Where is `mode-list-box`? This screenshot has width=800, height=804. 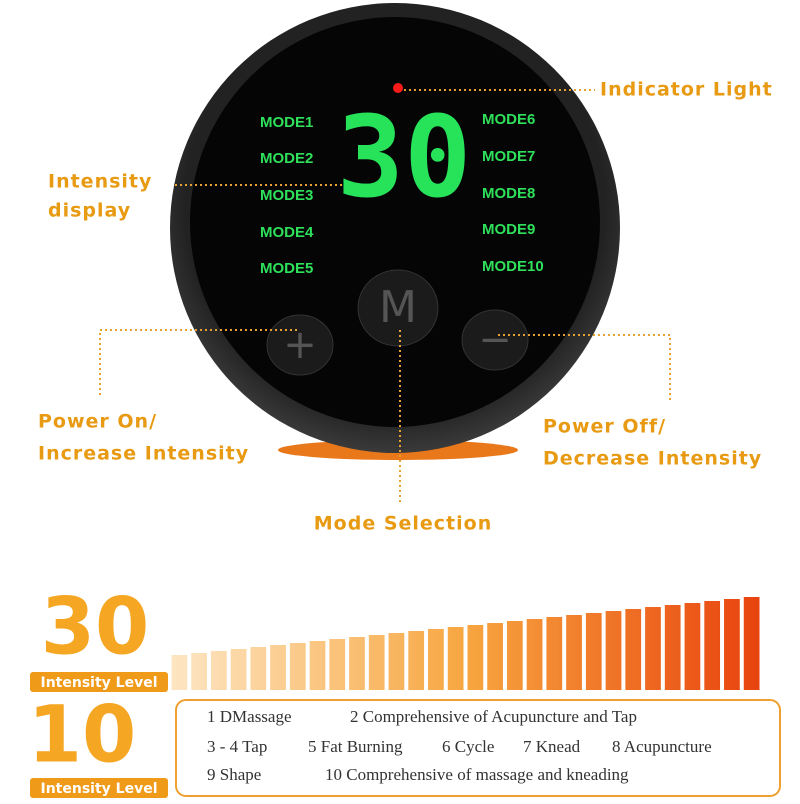
mode-list-box is located at coordinates (478, 748).